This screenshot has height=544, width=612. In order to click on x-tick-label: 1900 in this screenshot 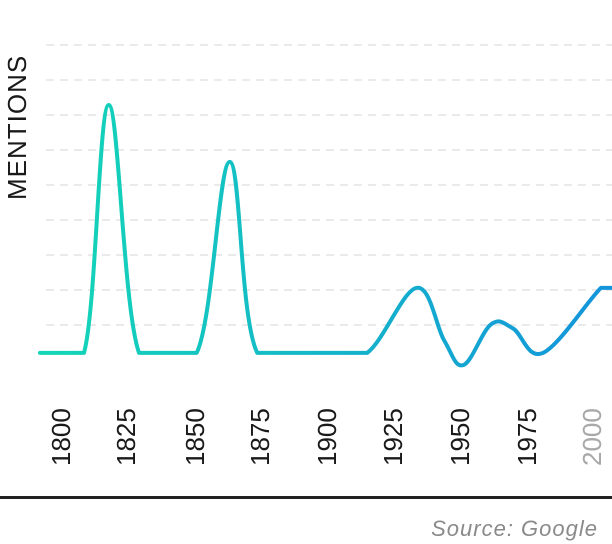, I will do `click(327, 437)`.